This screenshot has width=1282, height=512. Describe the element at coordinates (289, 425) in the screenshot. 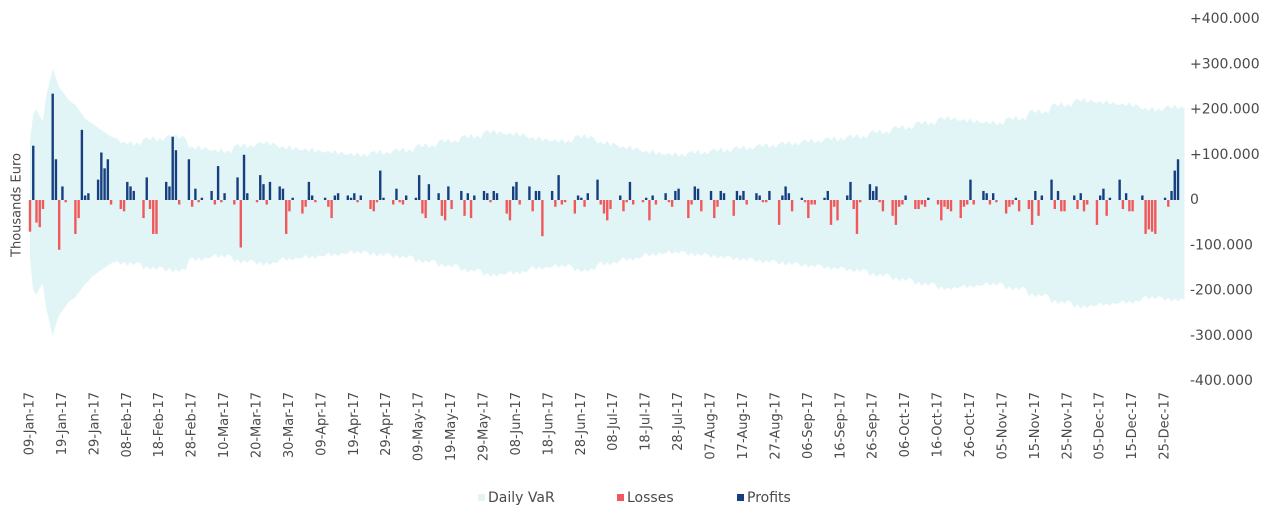

I see `x-tick-label: 30-Mar-17` at that location.